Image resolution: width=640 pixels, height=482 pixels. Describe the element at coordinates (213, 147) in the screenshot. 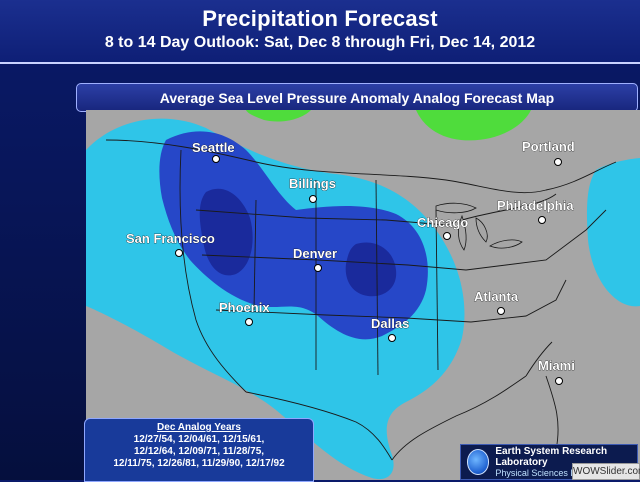

I see `city-label: Seattle` at that location.